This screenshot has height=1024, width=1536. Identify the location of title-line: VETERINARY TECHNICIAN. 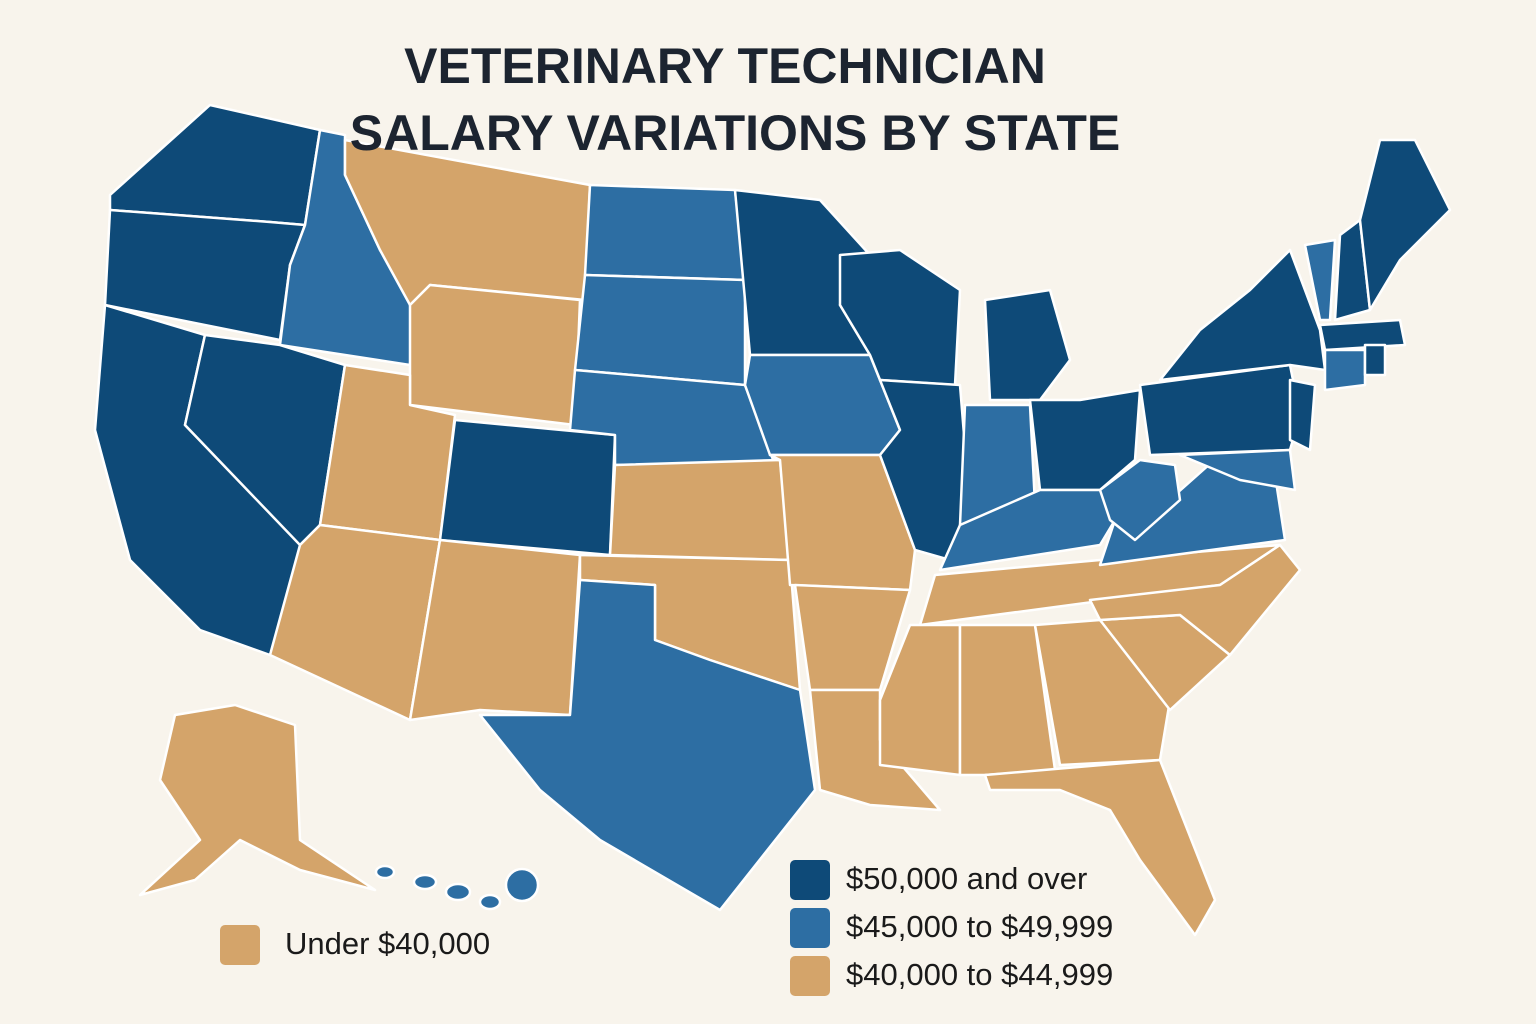
(725, 66).